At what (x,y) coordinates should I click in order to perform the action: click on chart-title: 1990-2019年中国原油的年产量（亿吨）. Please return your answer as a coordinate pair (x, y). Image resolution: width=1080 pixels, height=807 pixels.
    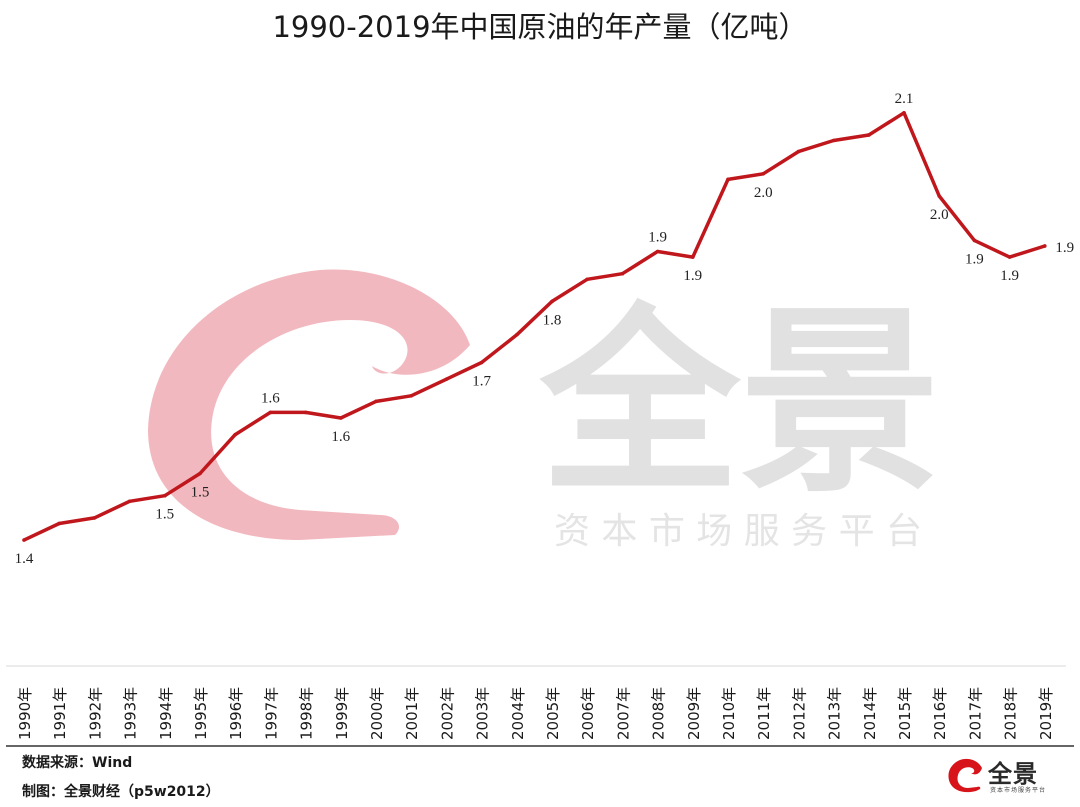
    Looking at the image, I should click on (540, 27).